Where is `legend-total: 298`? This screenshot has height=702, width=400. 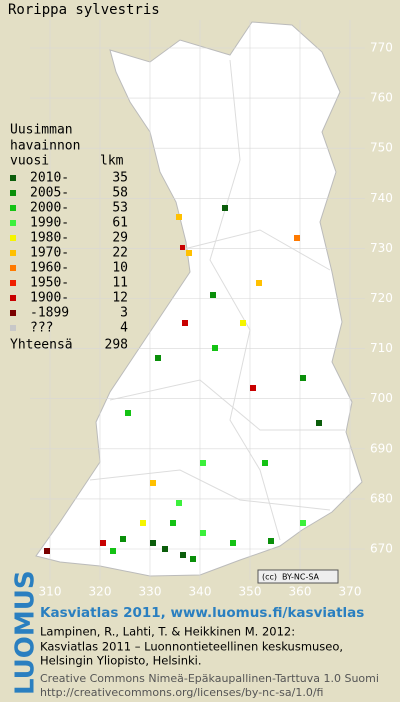
legend-total: 298 is located at coordinates (116, 345).